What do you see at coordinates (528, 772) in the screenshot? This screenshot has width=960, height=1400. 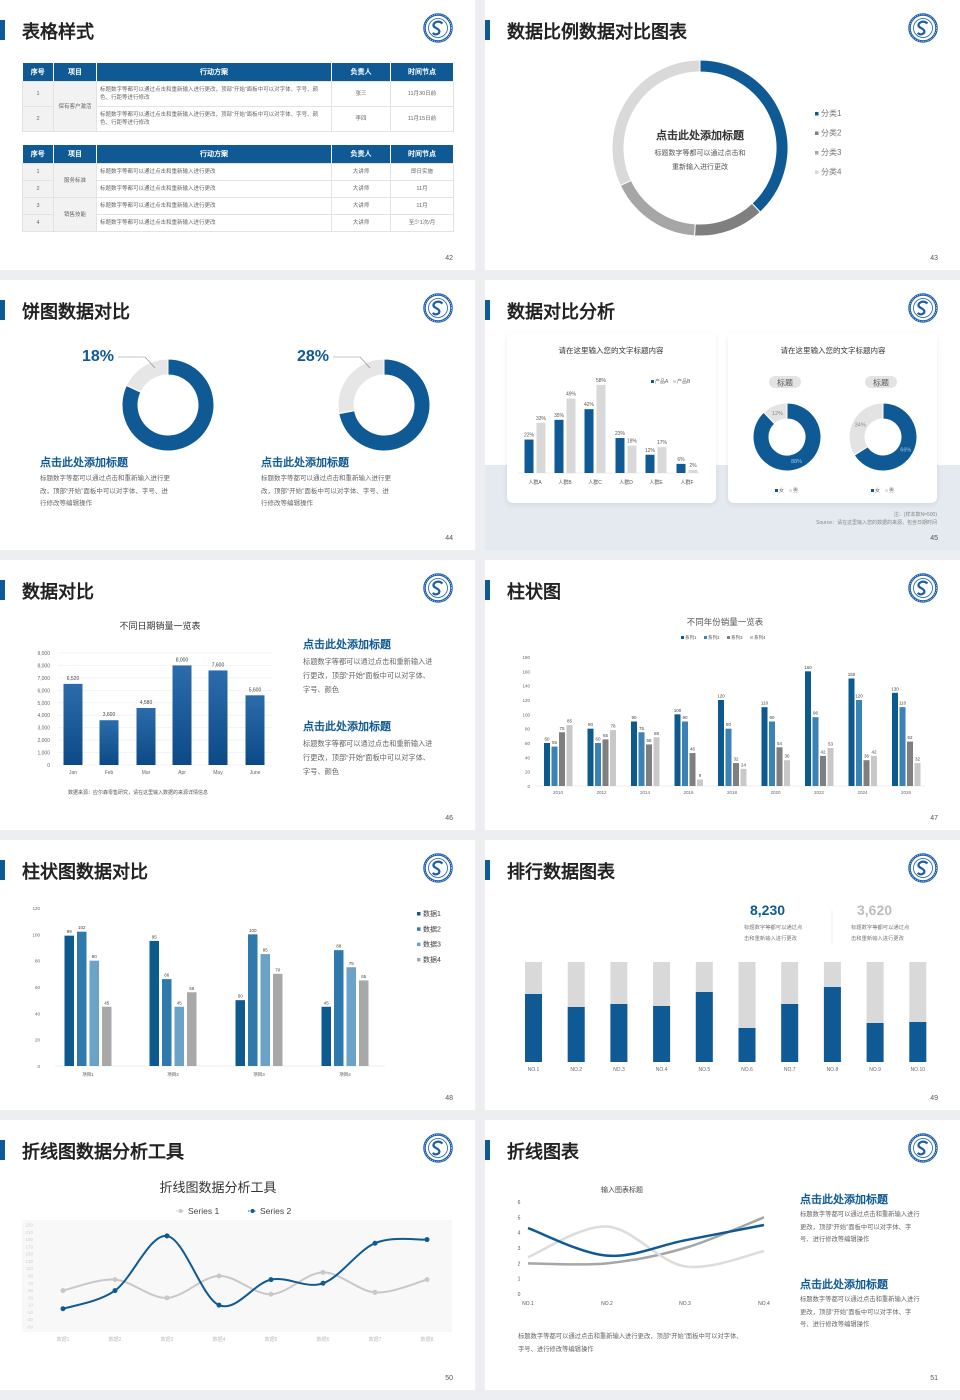 I see `y-tick-label: 20` at bounding box center [528, 772].